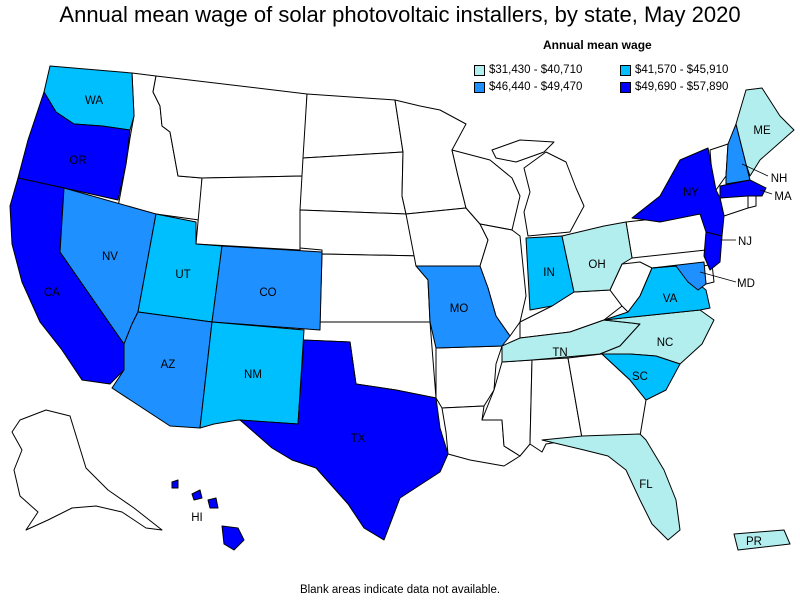  I want to click on callout-lines, so click(736, 223).